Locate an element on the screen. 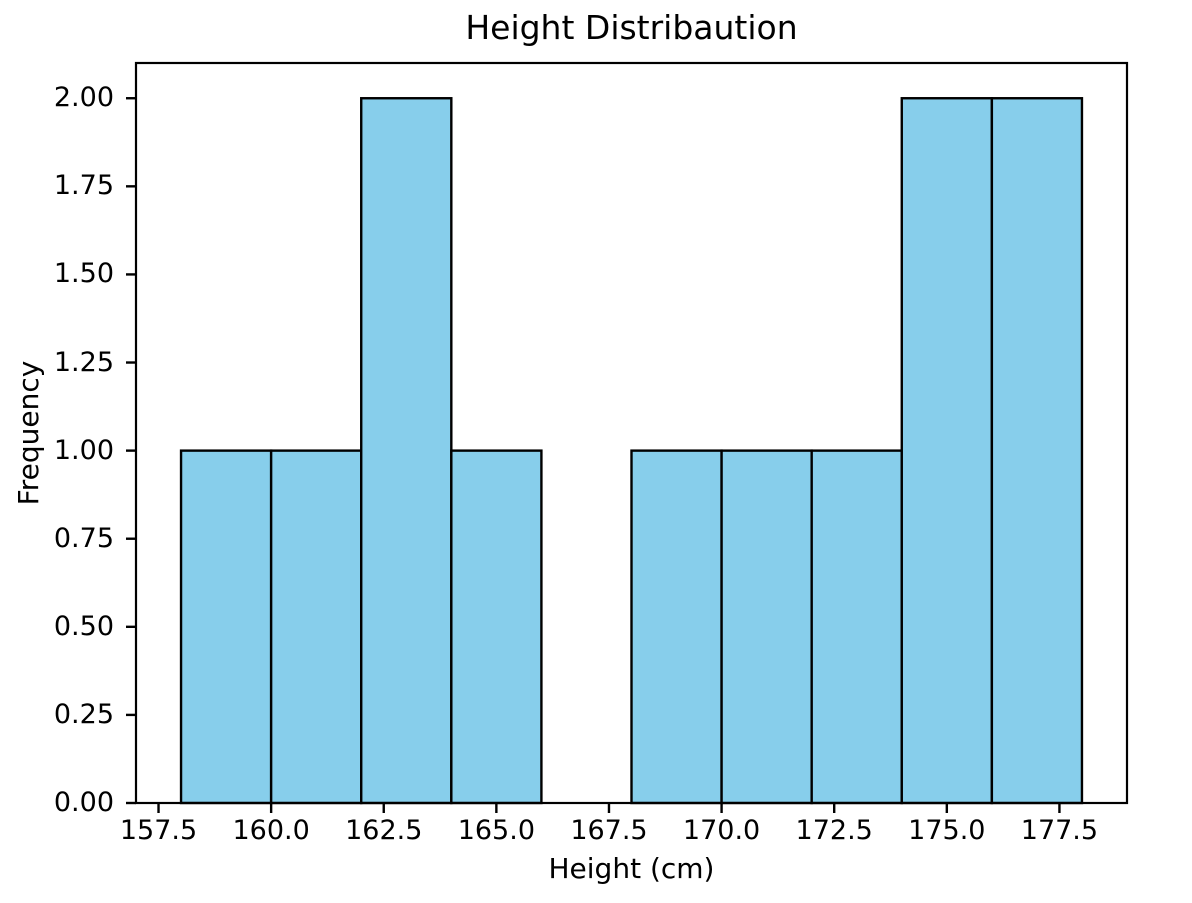  y-tick-label: 1.25 is located at coordinates (83, 362).